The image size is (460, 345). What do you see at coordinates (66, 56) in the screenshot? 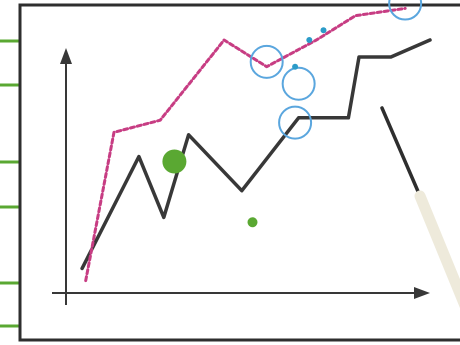
I see `y-axis-arrow` at bounding box center [66, 56].